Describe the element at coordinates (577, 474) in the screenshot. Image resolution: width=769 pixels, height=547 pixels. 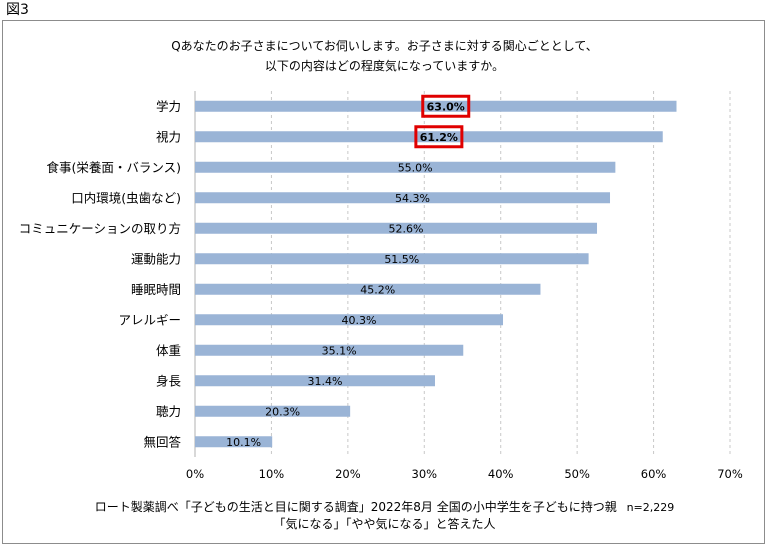
I see `x-tick-label: 50%` at that location.